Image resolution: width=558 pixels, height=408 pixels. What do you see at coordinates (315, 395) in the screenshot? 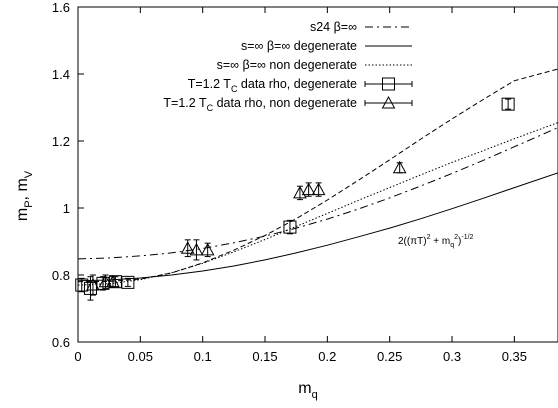
I see `x-axis-title-sub: q` at bounding box center [315, 395].